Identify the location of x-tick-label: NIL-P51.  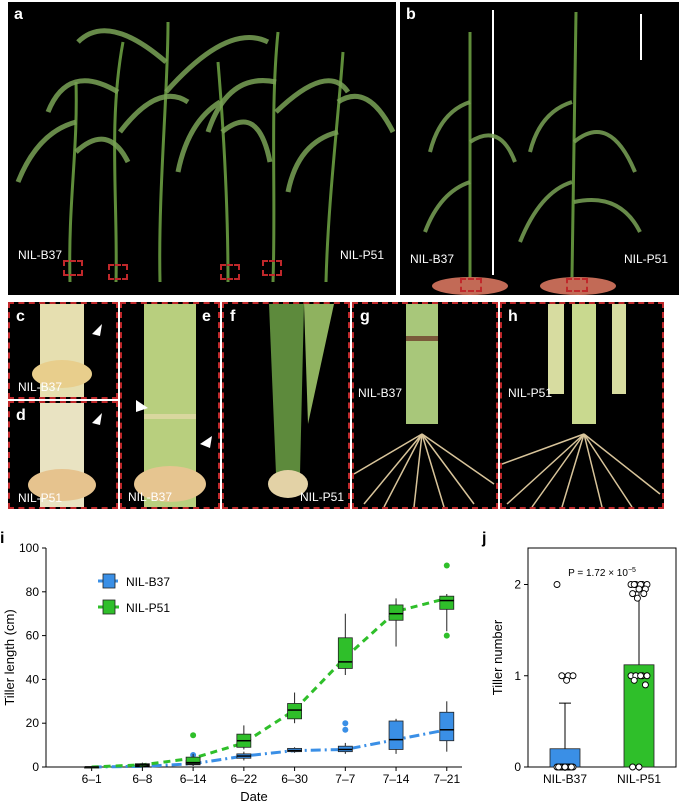
(639, 779).